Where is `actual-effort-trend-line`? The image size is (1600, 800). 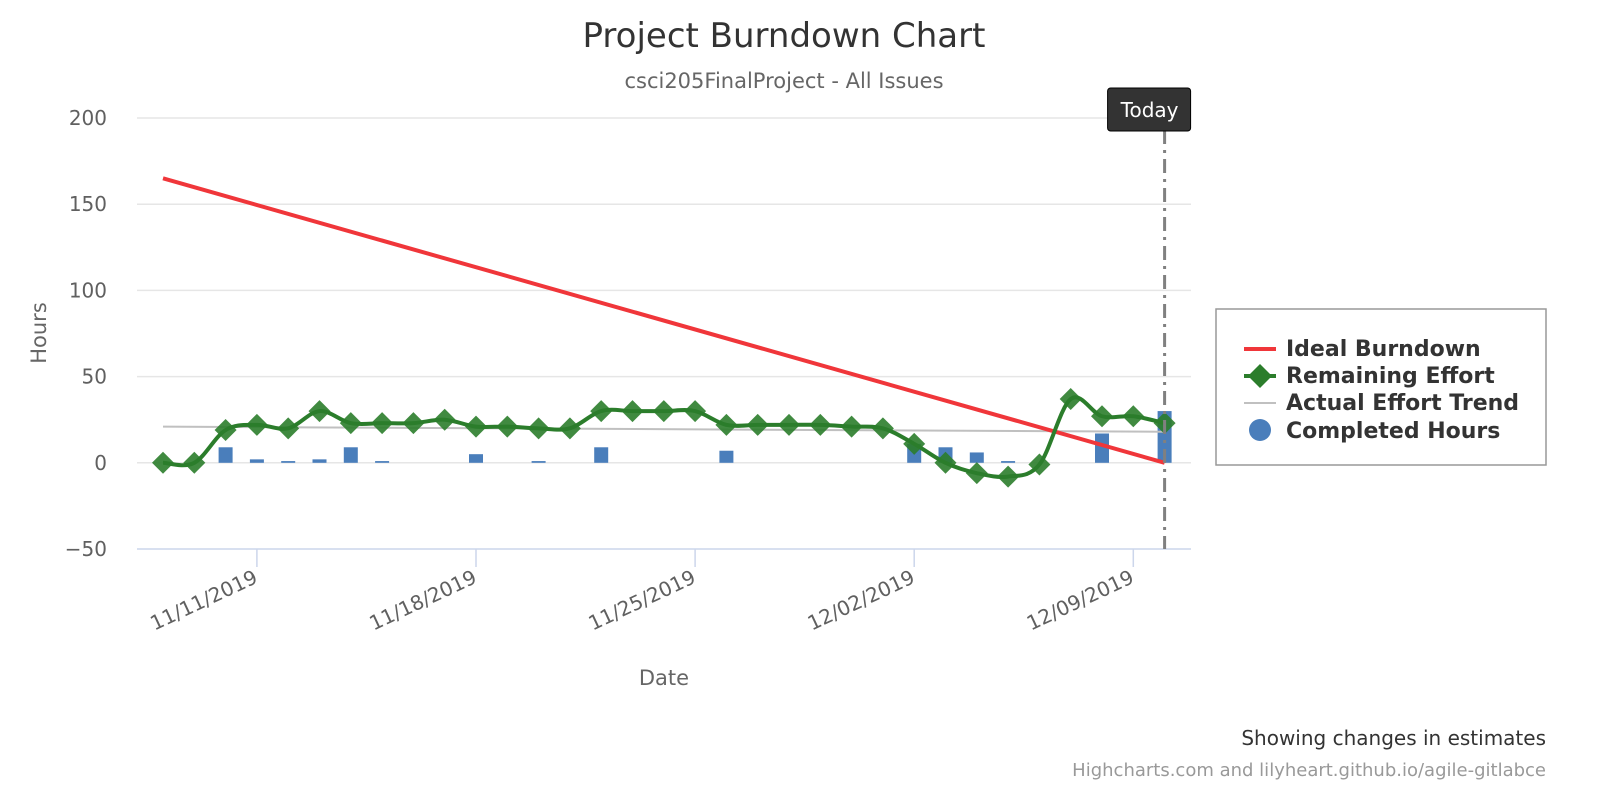 actual-effort-trend-line is located at coordinates (663, 429).